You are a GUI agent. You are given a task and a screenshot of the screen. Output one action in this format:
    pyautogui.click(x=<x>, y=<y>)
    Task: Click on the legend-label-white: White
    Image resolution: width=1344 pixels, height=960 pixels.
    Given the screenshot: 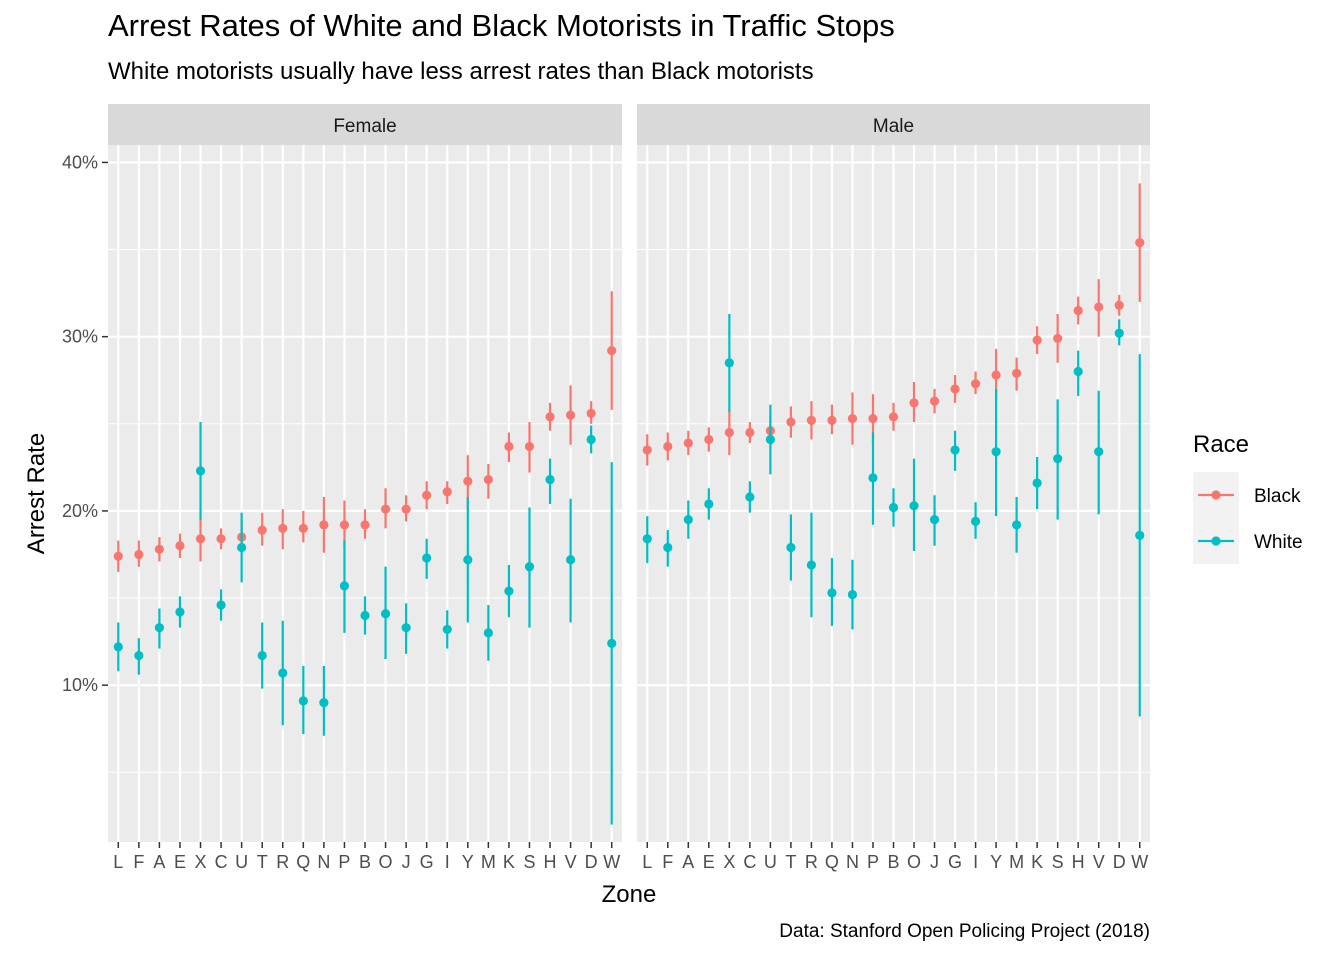 What is the action you would take?
    pyautogui.click(x=1278, y=542)
    